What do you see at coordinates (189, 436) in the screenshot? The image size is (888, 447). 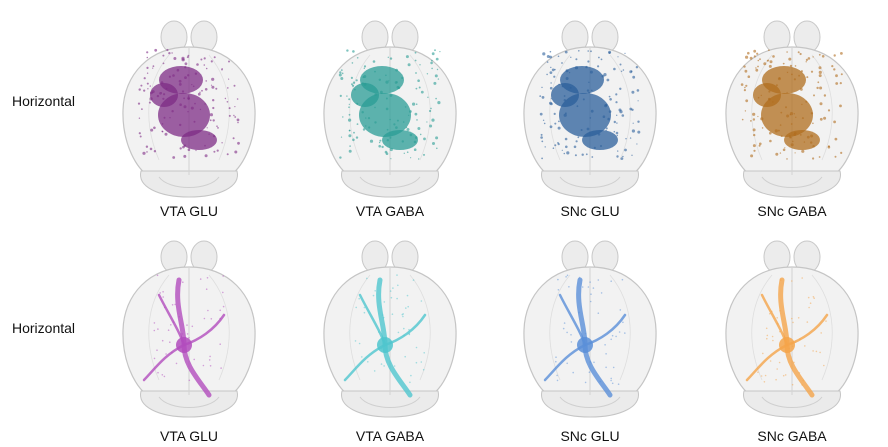 I see `caption-vta-glu-bottom: VTA GLU` at bounding box center [189, 436].